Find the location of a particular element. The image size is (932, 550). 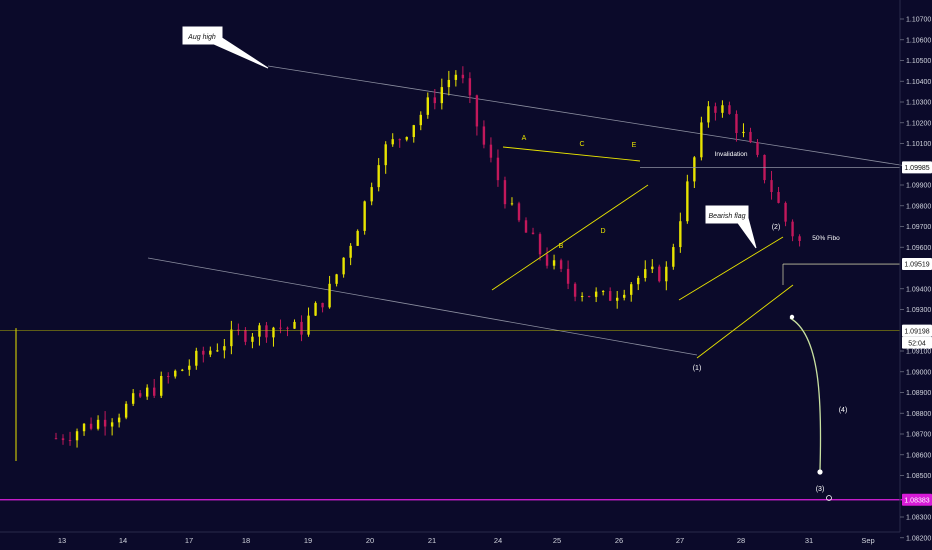

x-tick-label: 13 is located at coordinates (62, 540).